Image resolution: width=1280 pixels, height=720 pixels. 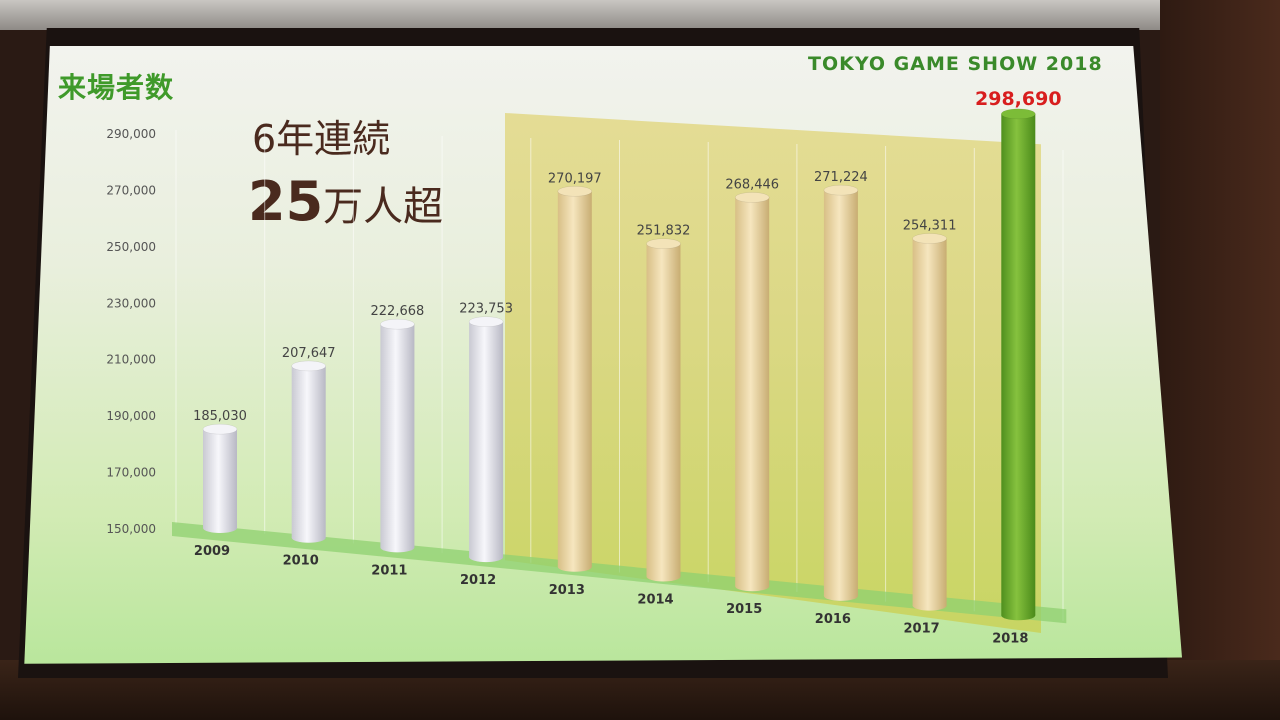 I want to click on bar-2009, so click(x=220, y=478).